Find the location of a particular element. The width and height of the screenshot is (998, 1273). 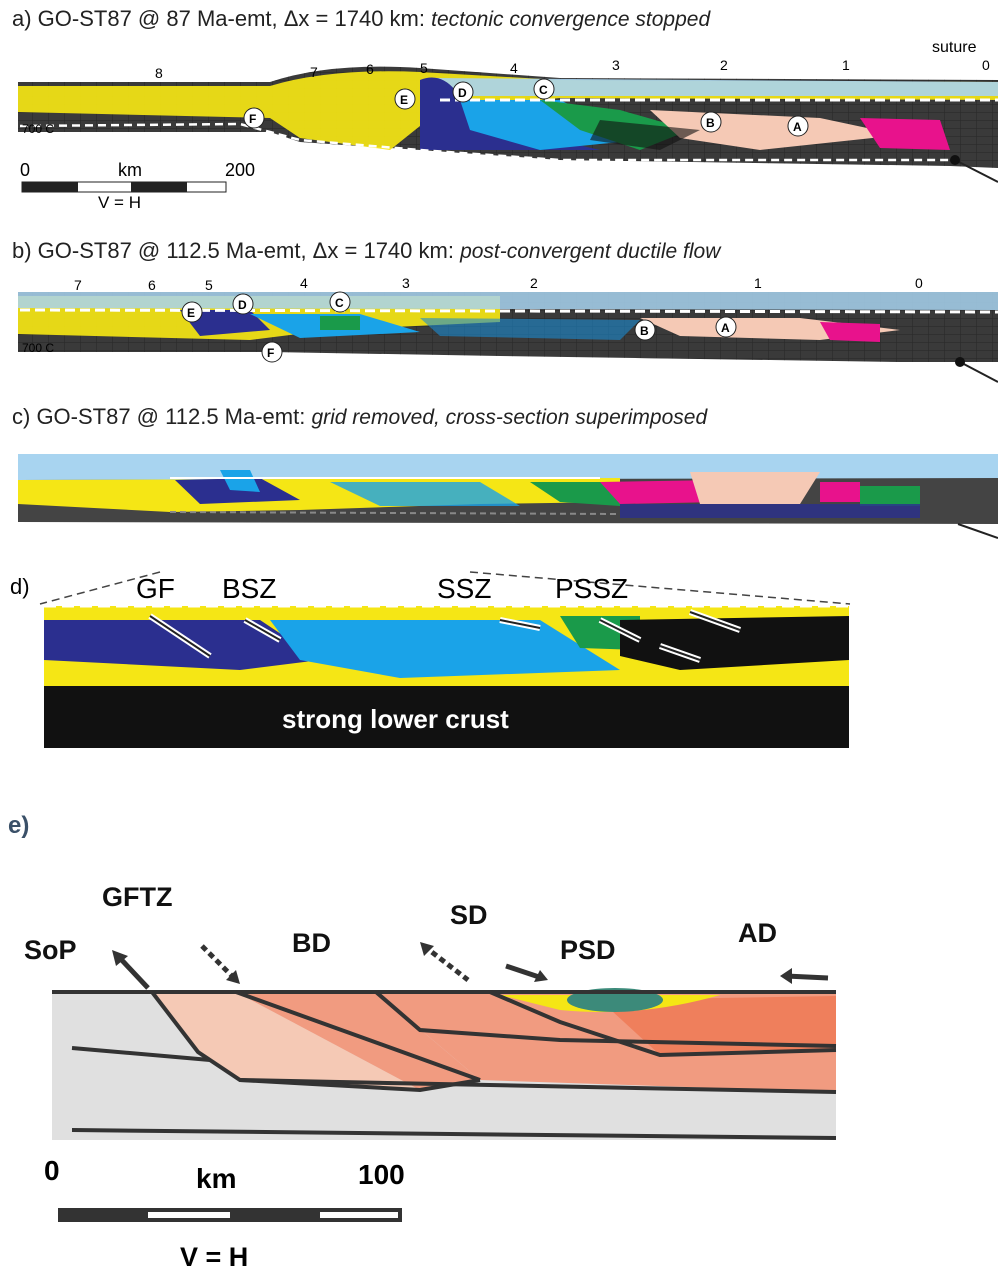

isotherm-label-b: 700 C is located at coordinates (38, 348).